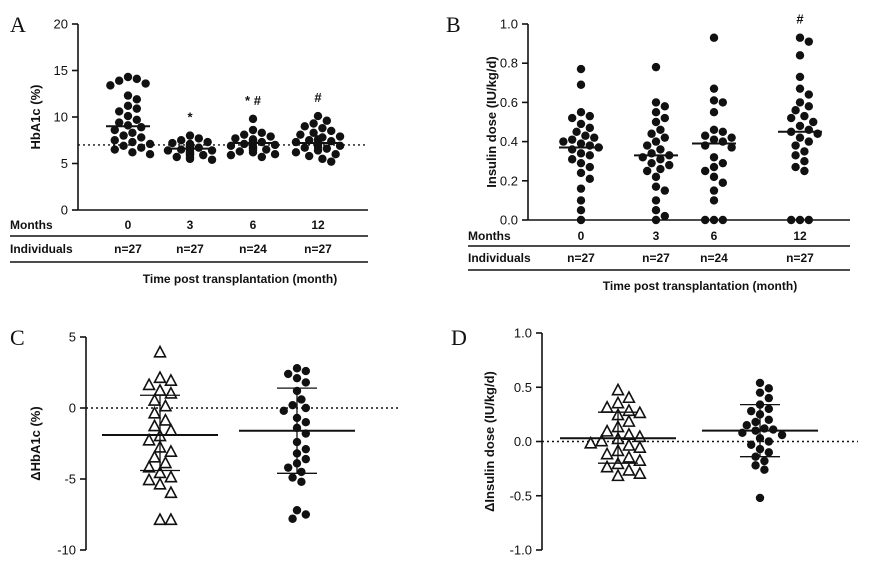 Image resolution: width=869 pixels, height=577 pixels. Describe the element at coordinates (509, 63) in the screenshot. I see `y-tick-label: 0.8` at that location.